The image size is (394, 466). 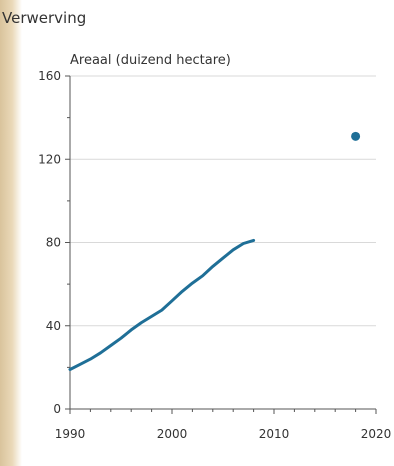 I want to click on y-axis-label: Areaal (duizend hectare), so click(x=150, y=60).